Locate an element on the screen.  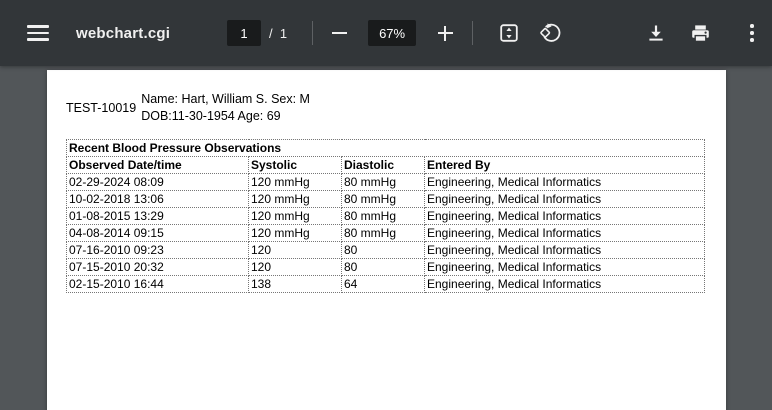
more-options-button is located at coordinates (752, 33).